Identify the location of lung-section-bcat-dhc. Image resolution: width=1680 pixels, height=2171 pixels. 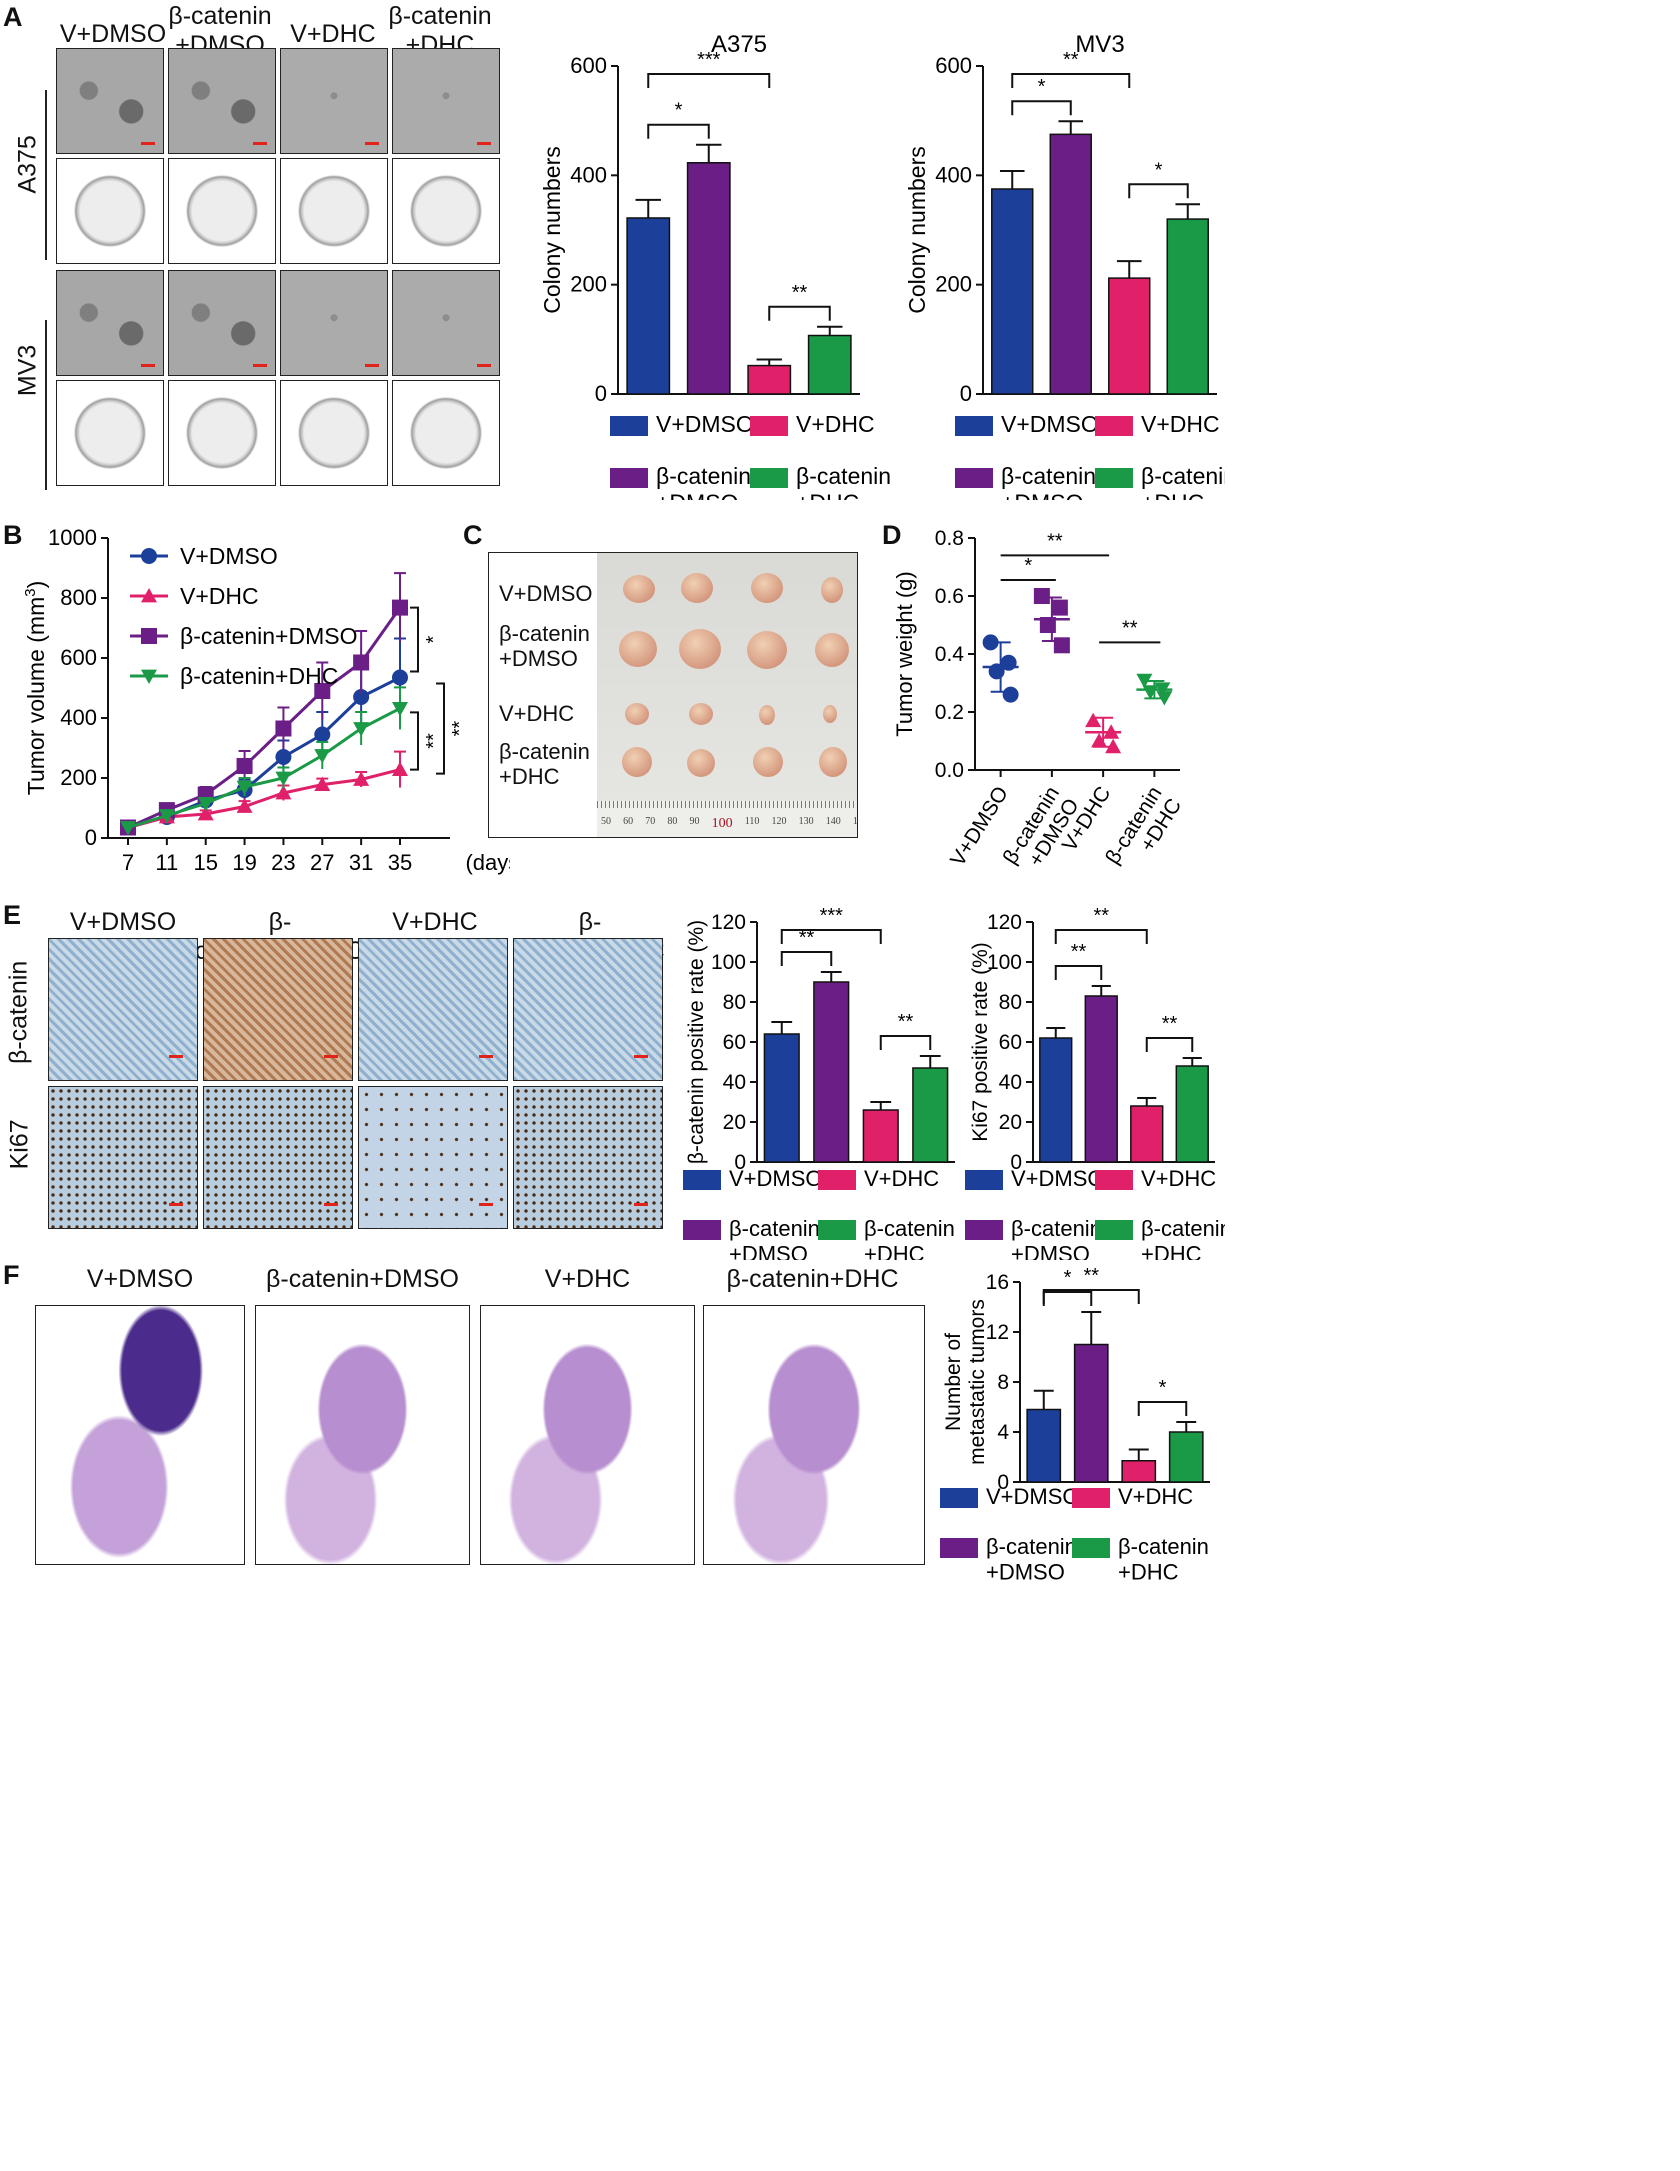
(814, 1435).